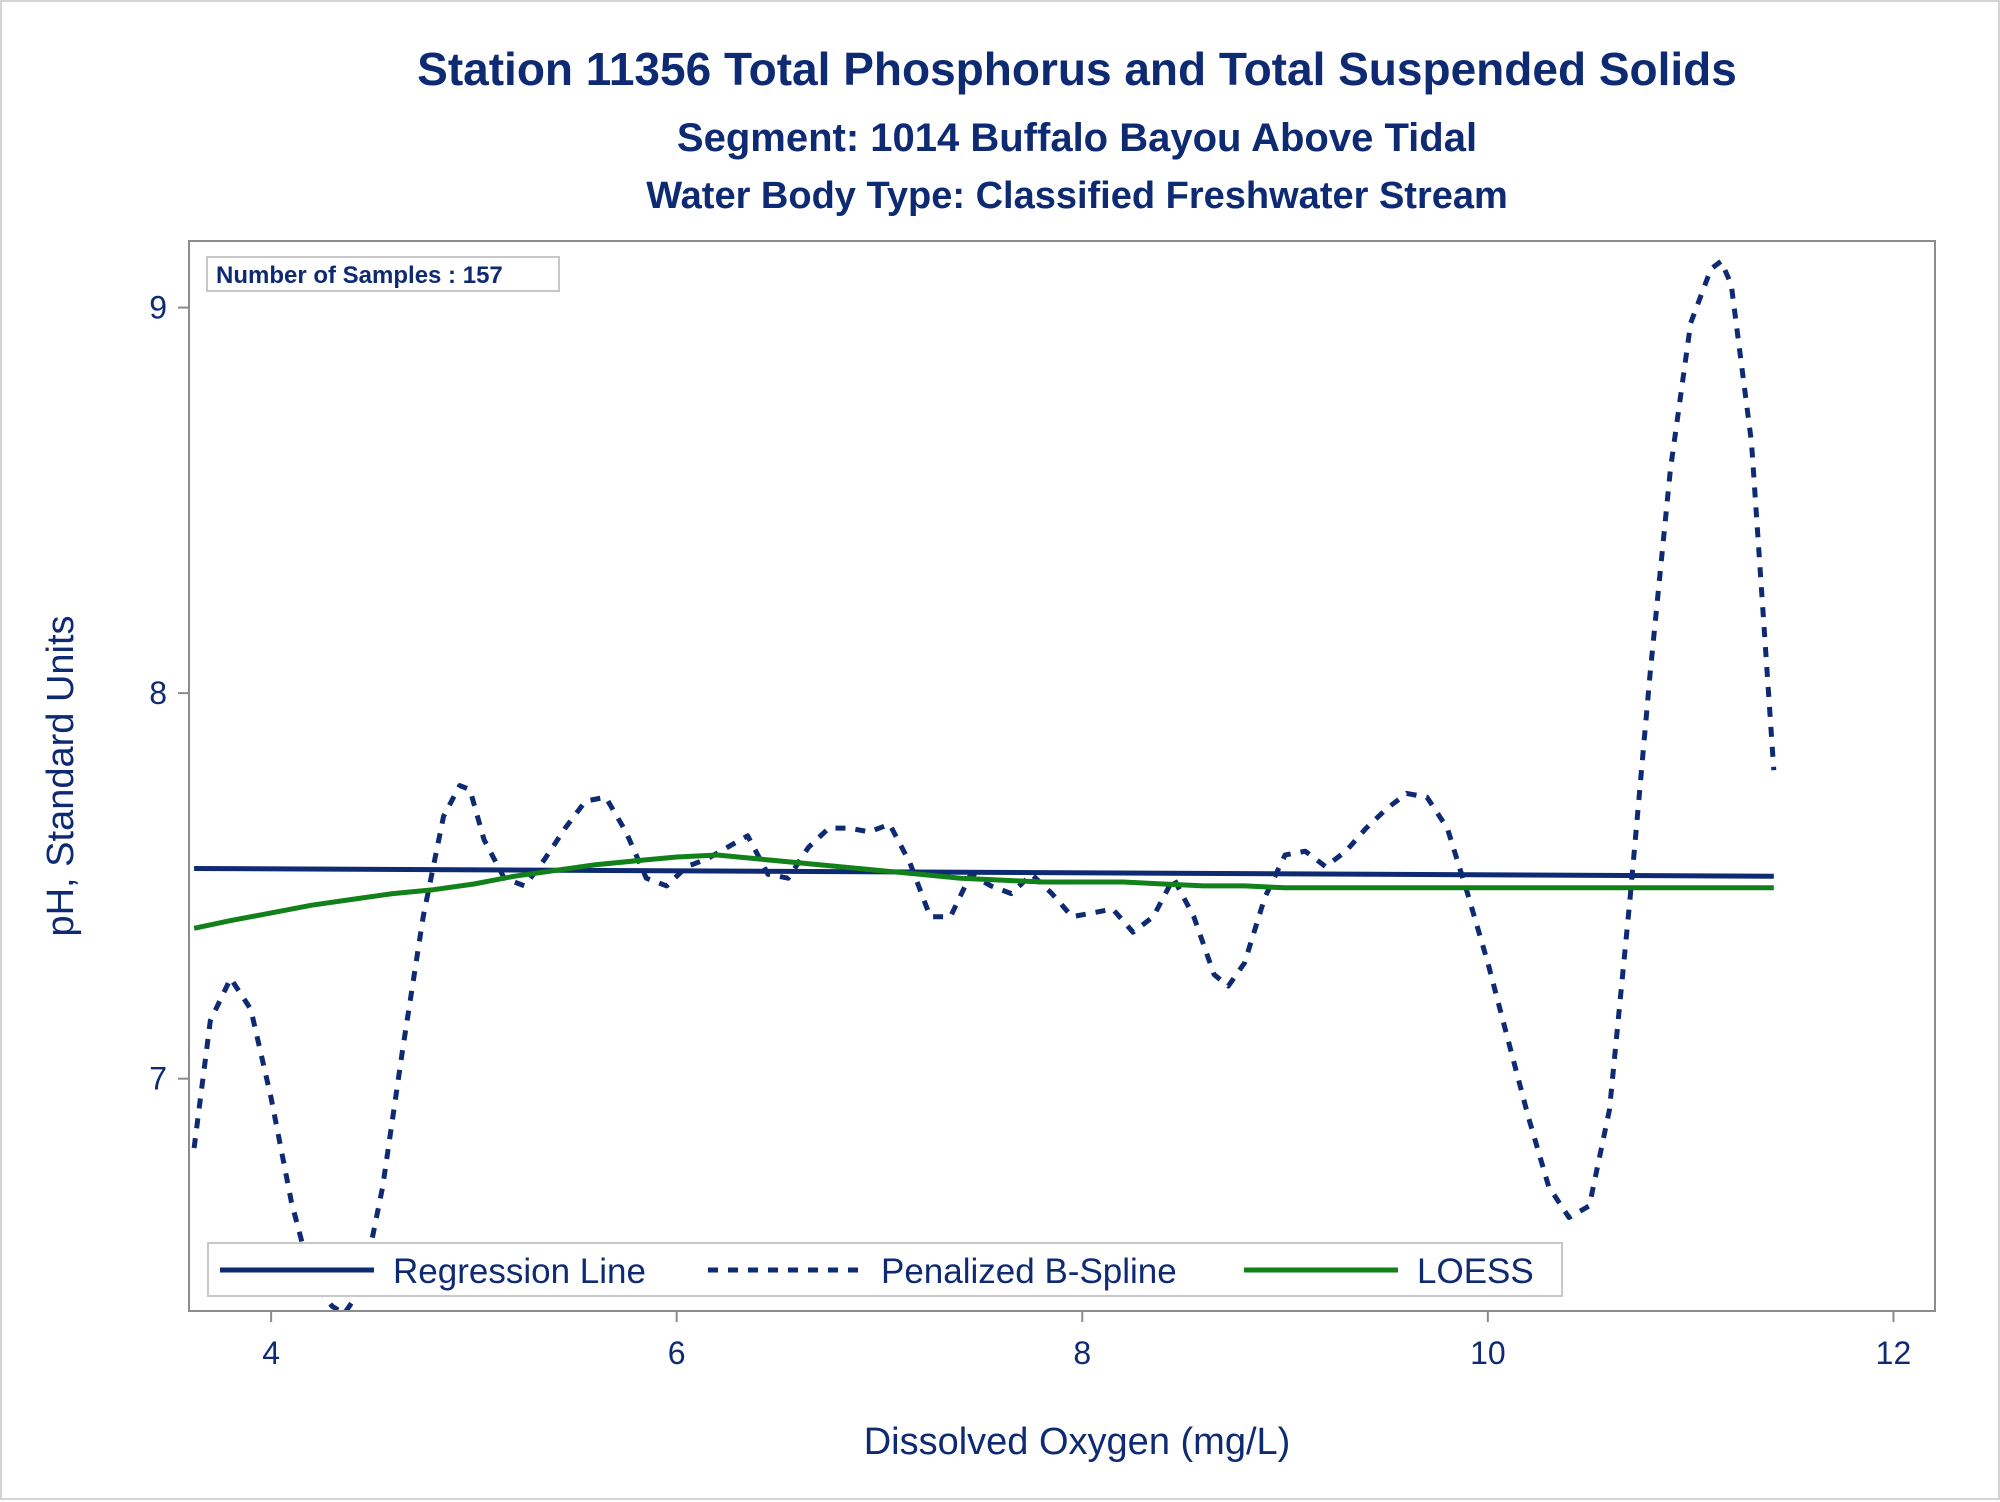 This screenshot has height=1502, width=2000. I want to click on legend: Regression Line Penalized B-Spline LOESS, so click(885, 1269).